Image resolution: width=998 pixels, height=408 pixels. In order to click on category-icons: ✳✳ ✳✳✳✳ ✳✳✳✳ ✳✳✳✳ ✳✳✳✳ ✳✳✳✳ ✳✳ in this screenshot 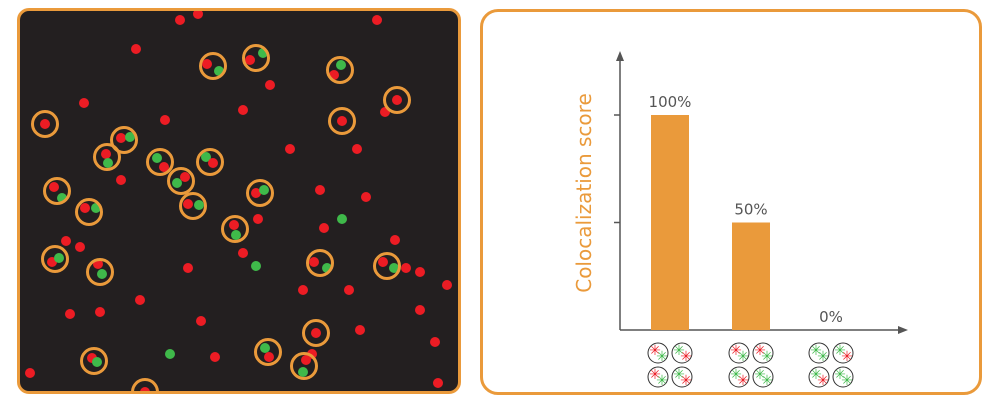, I will do `click(750, 365)`.